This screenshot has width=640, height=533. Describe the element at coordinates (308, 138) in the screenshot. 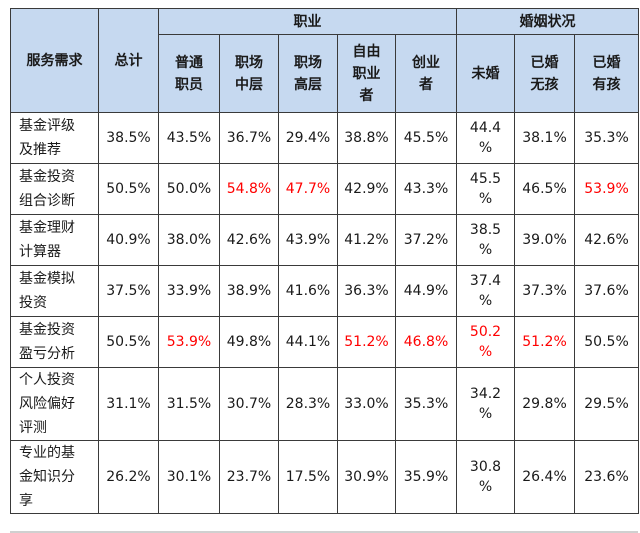

I see `table-cell: 29.4%` at that location.